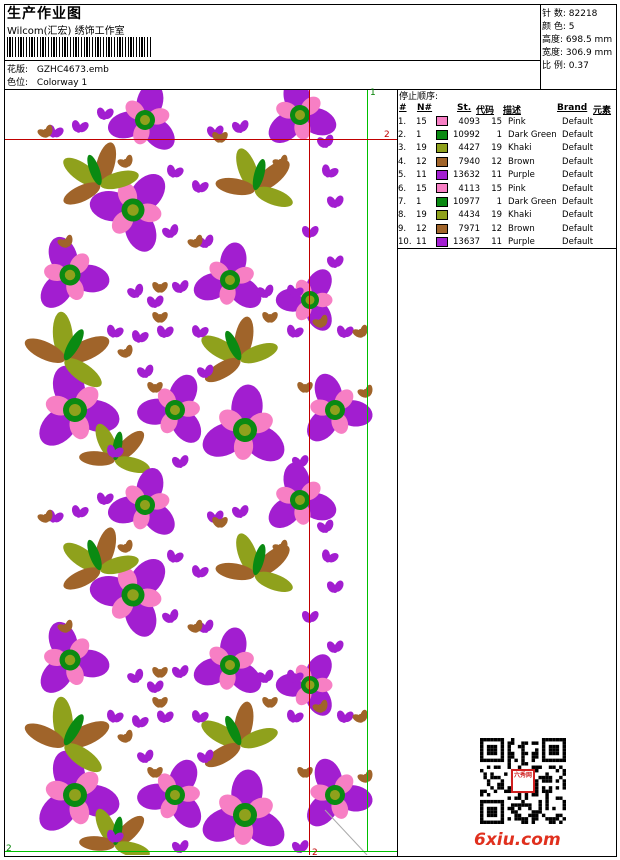  What do you see at coordinates (402, 188) in the screenshot?
I see `cell-idx: 6.` at bounding box center [402, 188].